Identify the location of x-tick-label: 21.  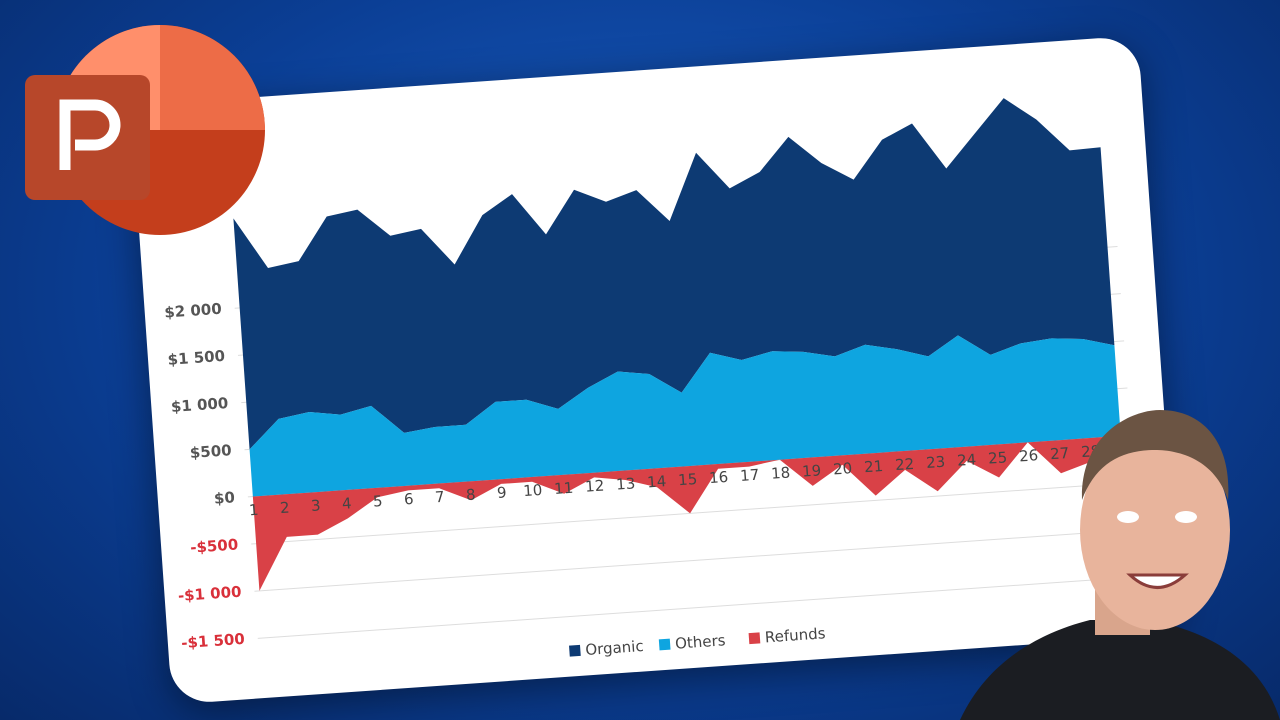
(874, 466).